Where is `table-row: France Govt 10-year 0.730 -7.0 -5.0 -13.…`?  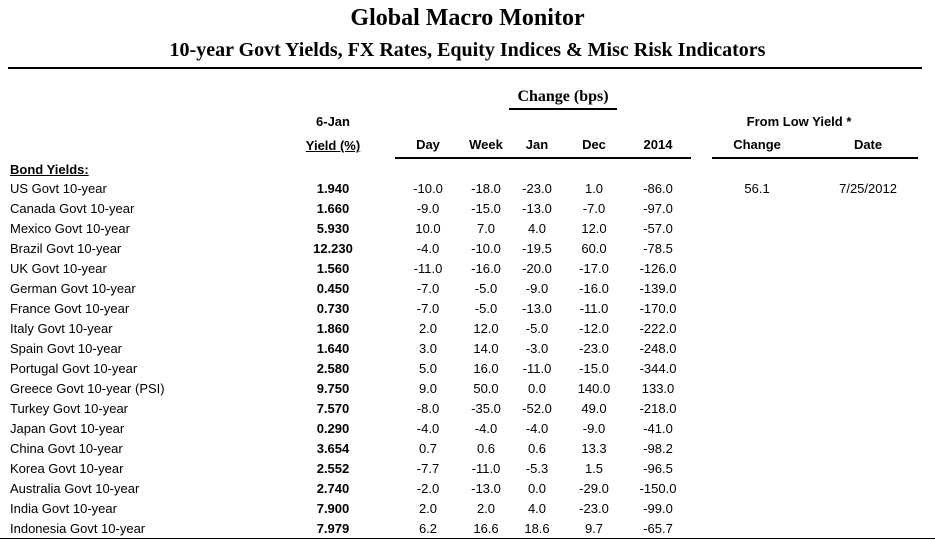 table-row: France Govt 10-year 0.730 -7.0 -5.0 -13.… is located at coordinates (459, 309).